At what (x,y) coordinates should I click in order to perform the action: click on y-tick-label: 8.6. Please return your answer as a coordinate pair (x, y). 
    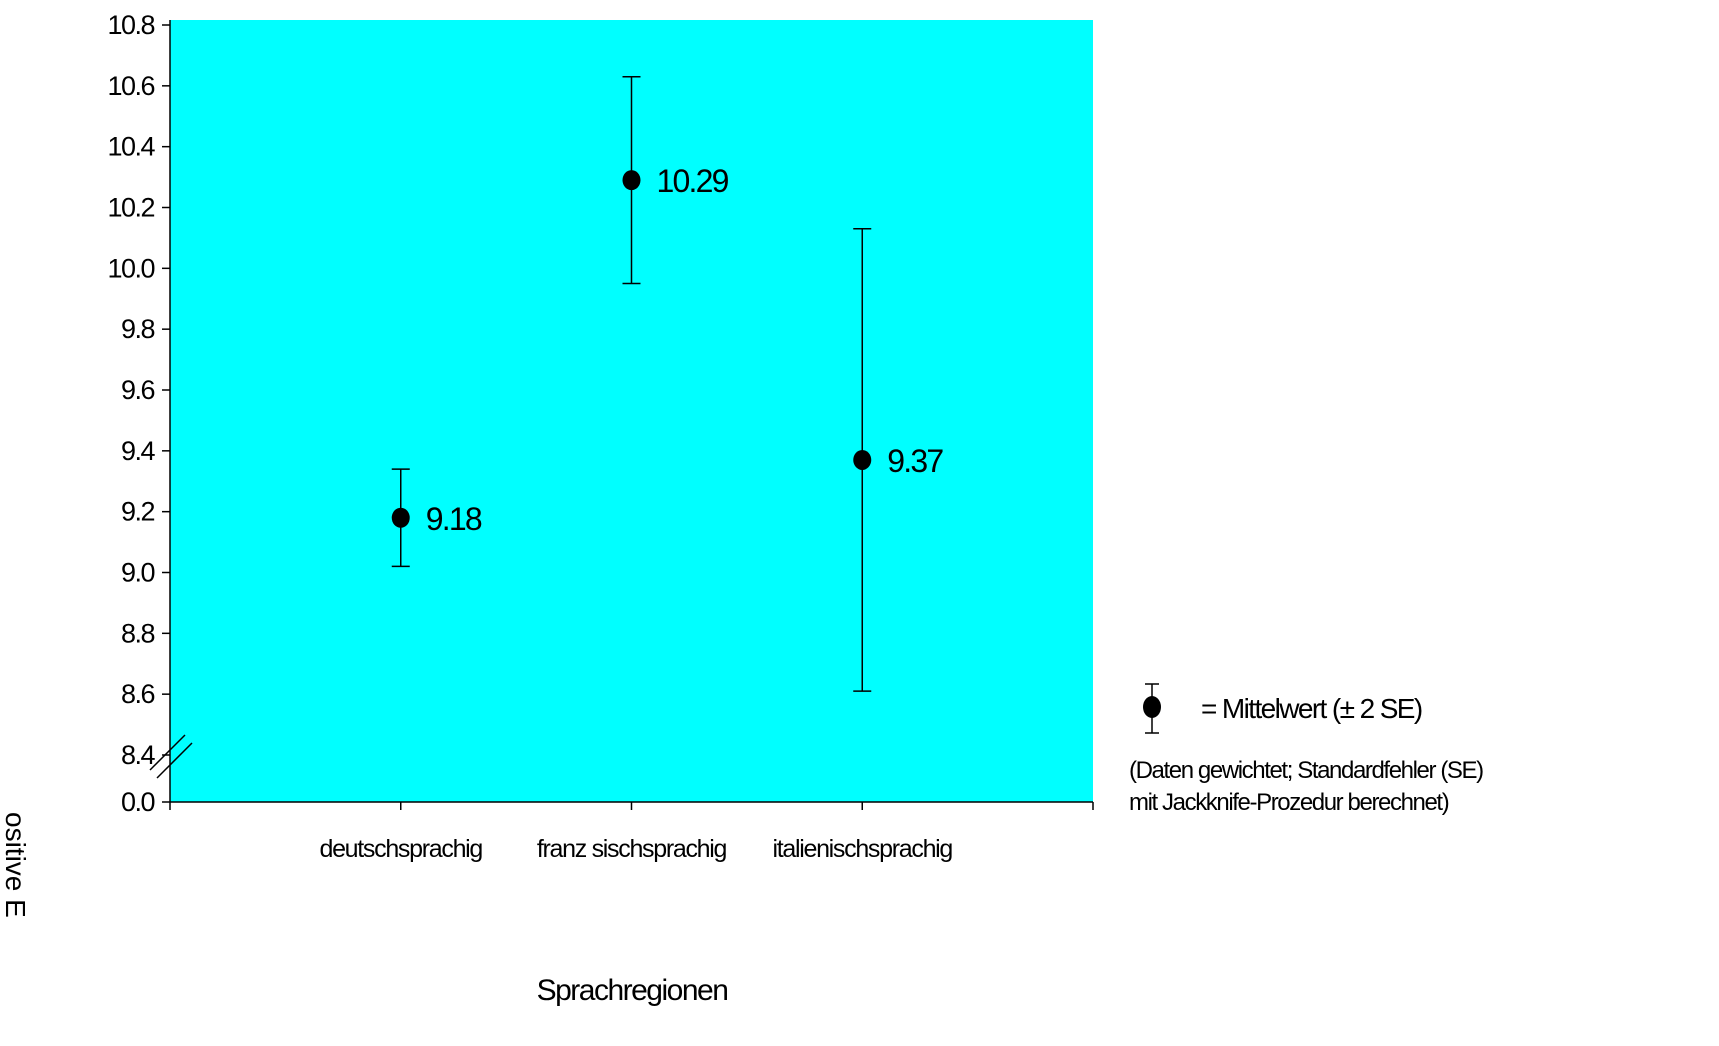
    Looking at the image, I should click on (138, 694).